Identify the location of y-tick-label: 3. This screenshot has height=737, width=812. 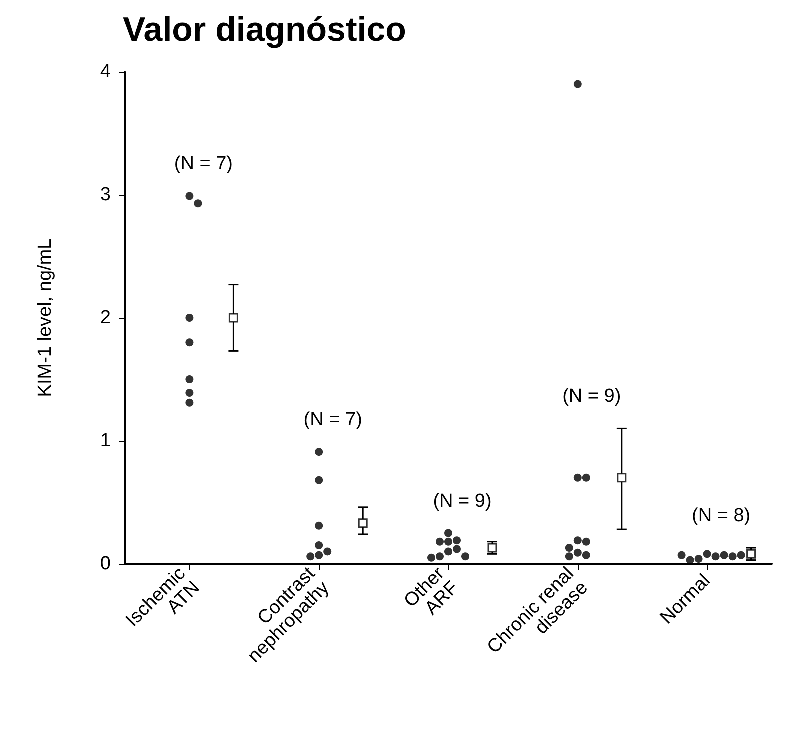
(105, 195).